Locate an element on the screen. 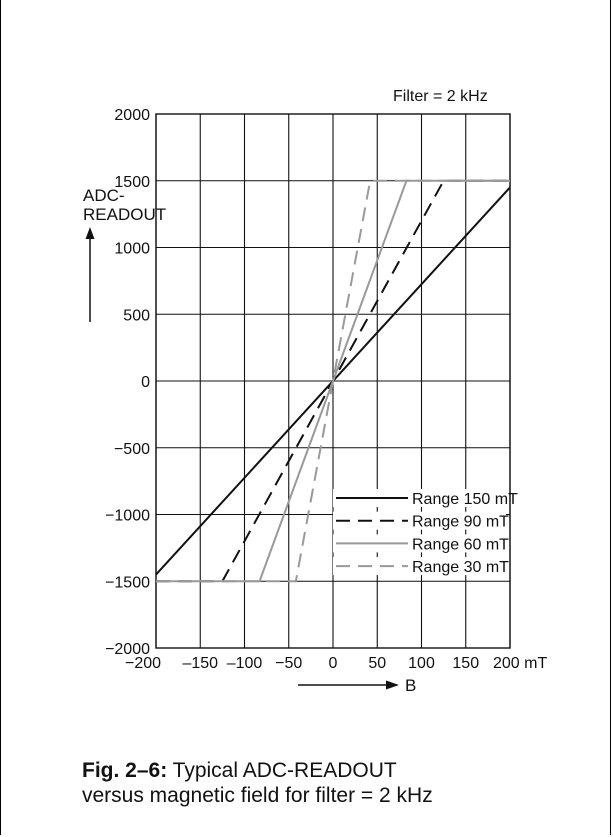 This screenshot has width=613, height=837. x-tick-label: −200 is located at coordinates (143, 663).